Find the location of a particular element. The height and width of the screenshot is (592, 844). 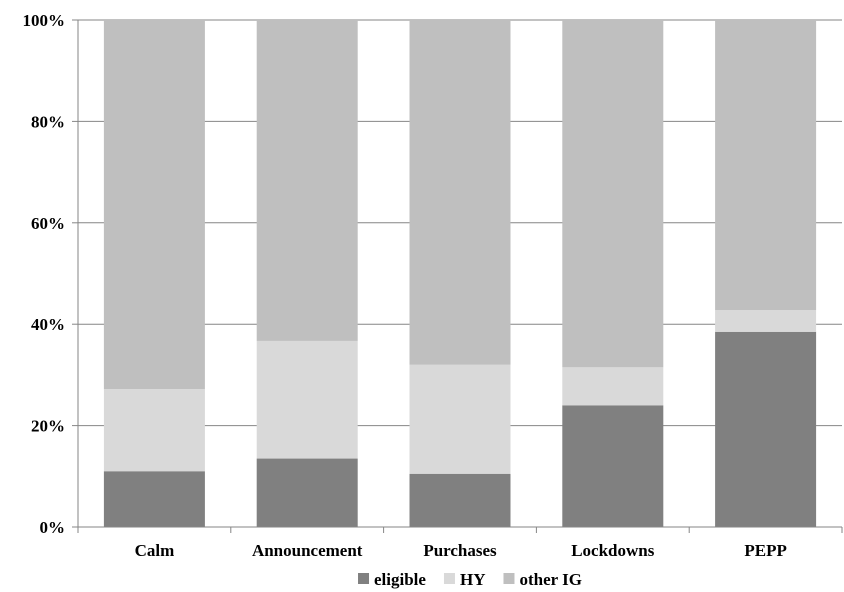

bar-lockdowns-hy is located at coordinates (613, 386).